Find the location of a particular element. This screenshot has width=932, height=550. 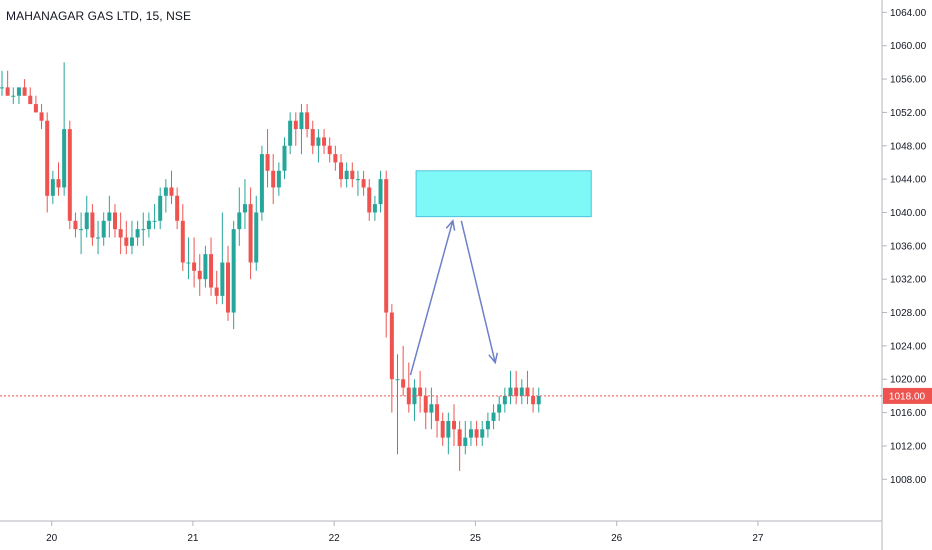

price-tick-label: 1044.00 is located at coordinates (908, 180).